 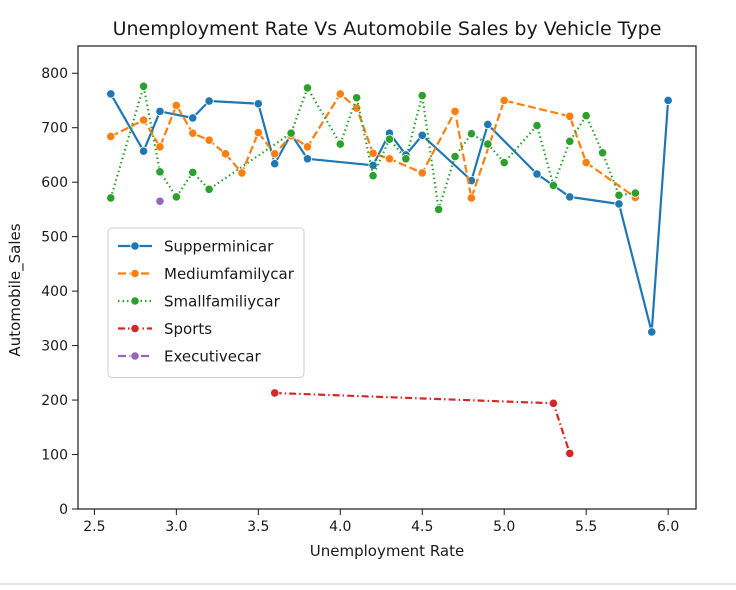 What do you see at coordinates (504, 527) in the screenshot?
I see `x-tick-label: 5.0` at bounding box center [504, 527].